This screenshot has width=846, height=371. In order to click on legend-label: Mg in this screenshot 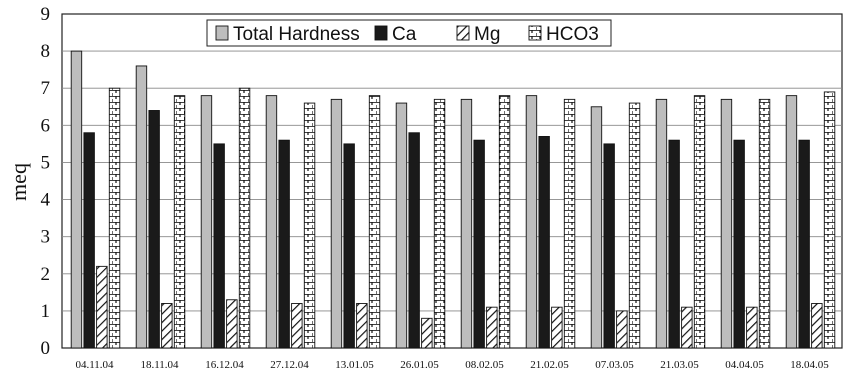, I will do `click(487, 34)`.